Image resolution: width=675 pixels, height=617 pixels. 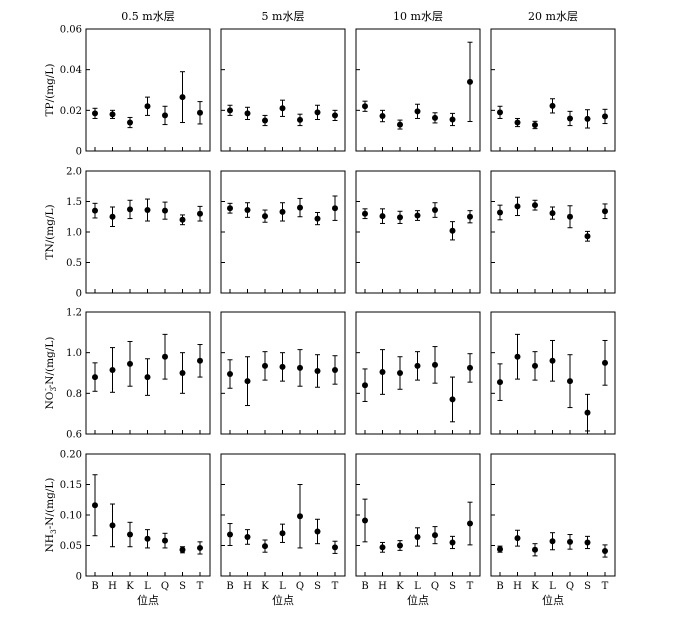 I want to click on y-axis-label-sup: -, so click(x=45, y=389).